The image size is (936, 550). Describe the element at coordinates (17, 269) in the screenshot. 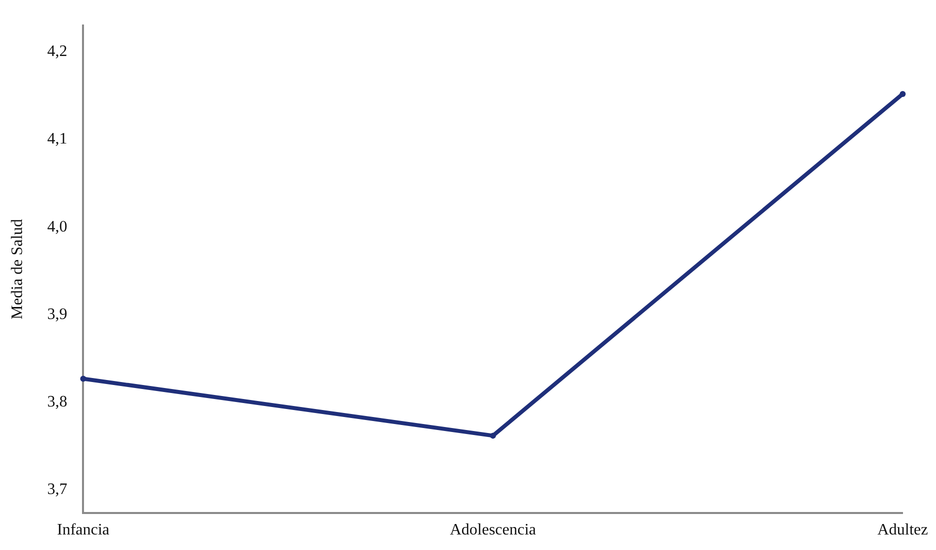

I see `y-axis-title: Media de Salud` at that location.